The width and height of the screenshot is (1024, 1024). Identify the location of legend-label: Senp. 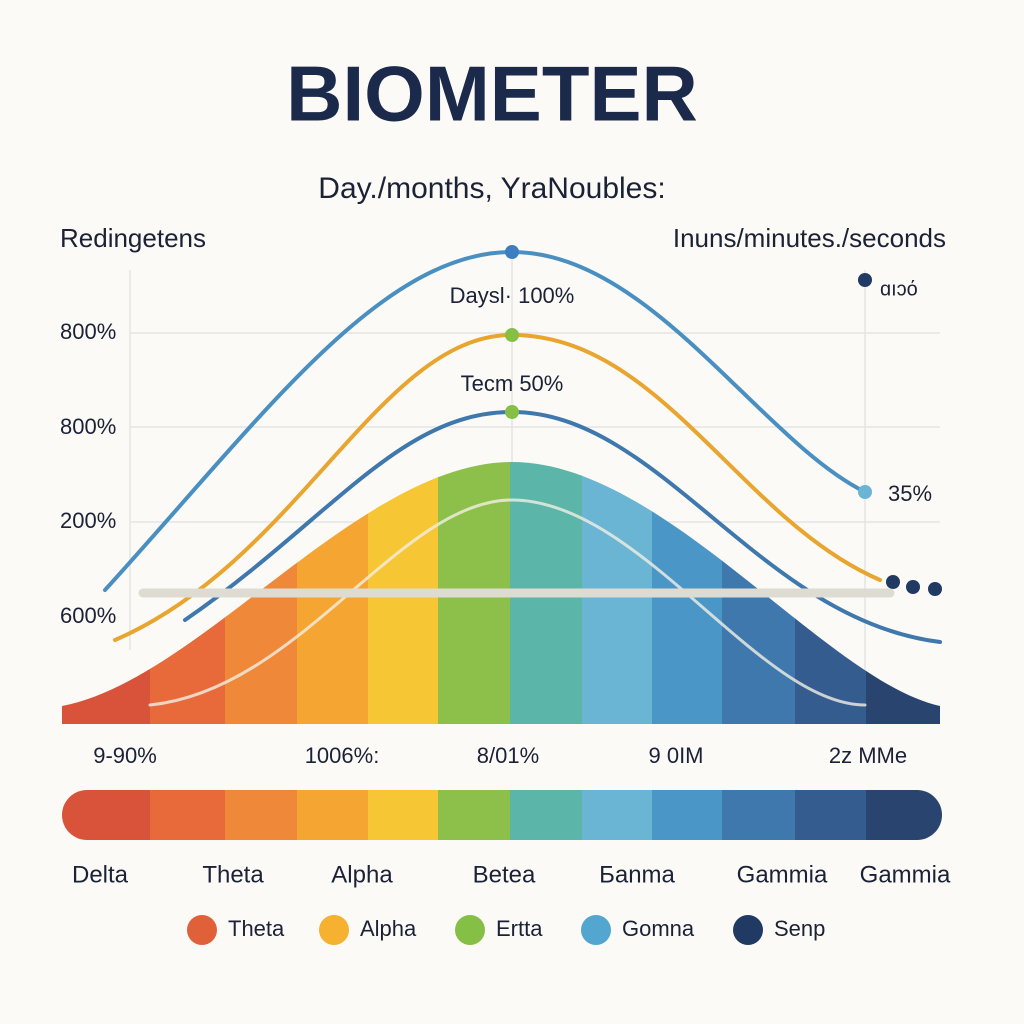
(799, 928).